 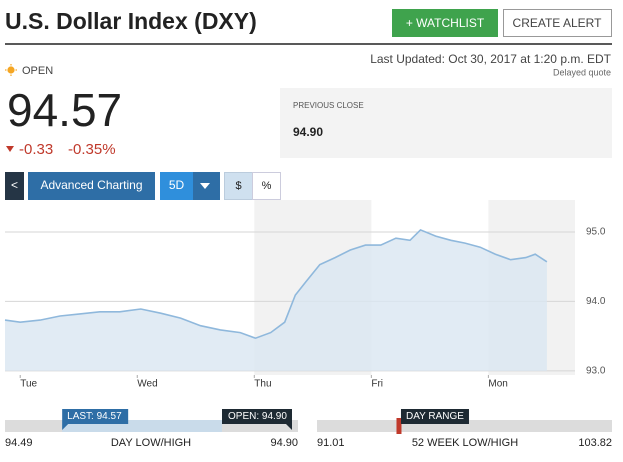 I want to click on range-high: 94.90, so click(x=284, y=443).